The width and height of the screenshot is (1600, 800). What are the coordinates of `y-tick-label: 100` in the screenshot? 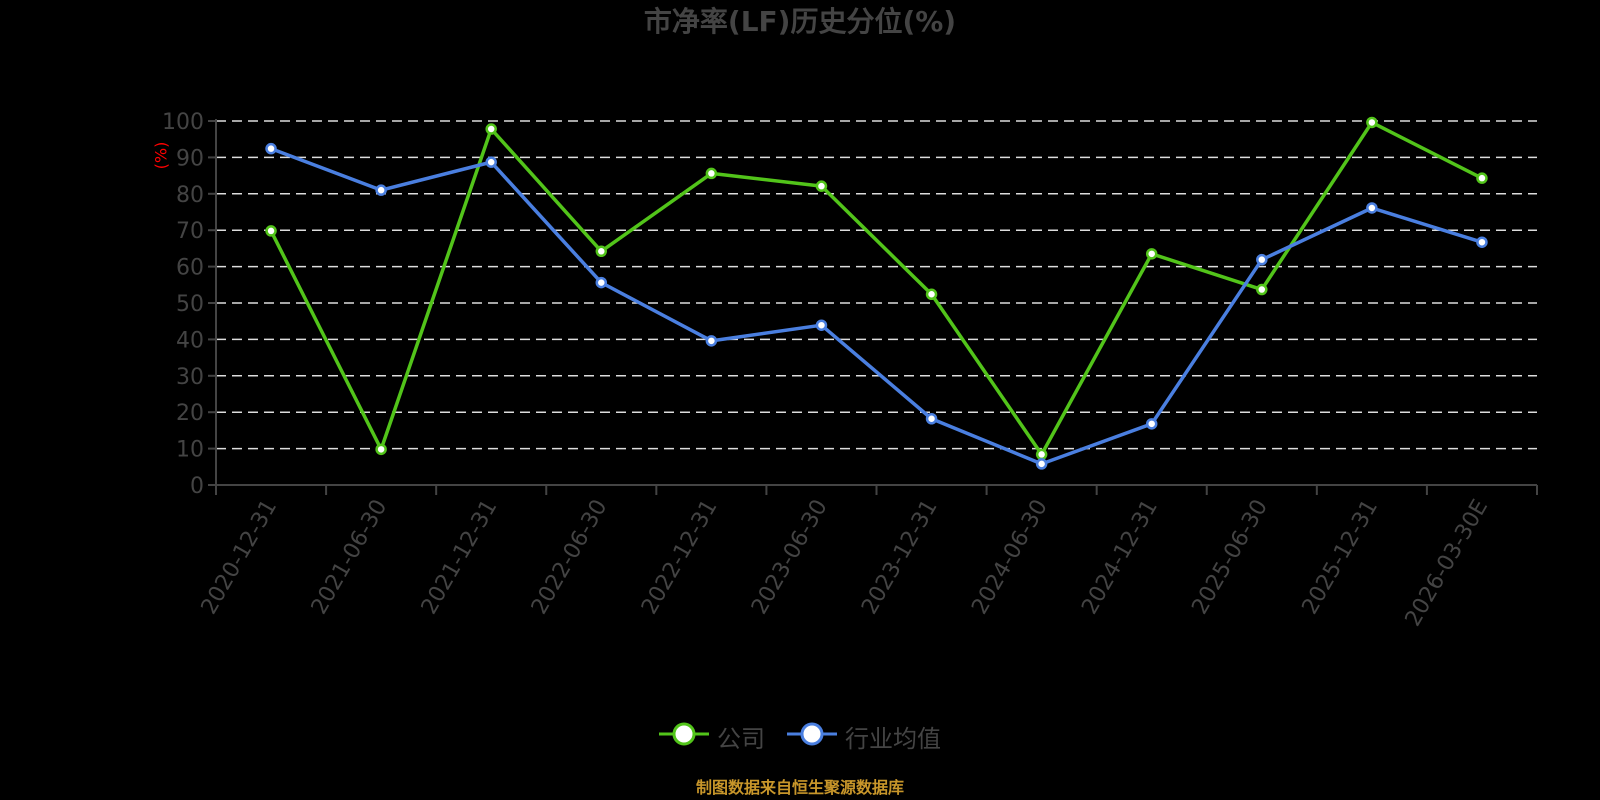 It's located at (183, 122).